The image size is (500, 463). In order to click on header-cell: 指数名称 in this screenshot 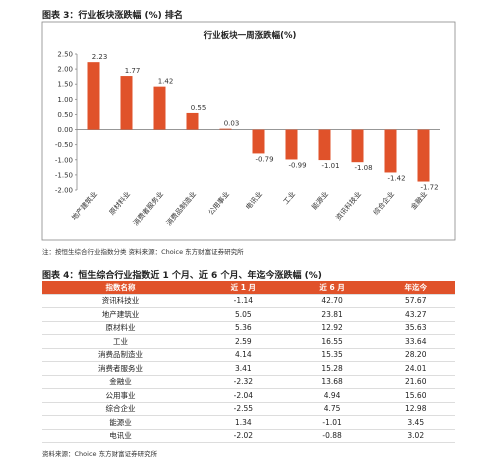, I will do `click(120, 288)`.